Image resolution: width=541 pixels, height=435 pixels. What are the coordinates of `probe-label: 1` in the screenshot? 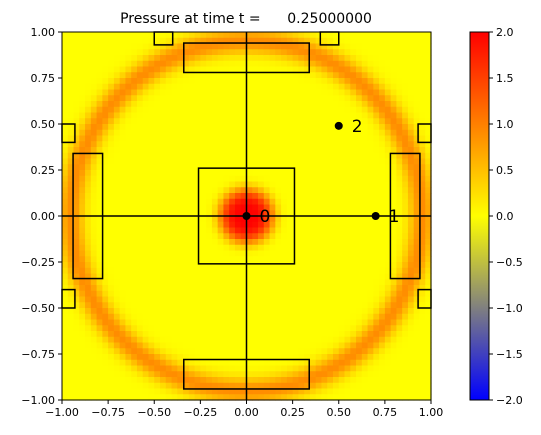 It's located at (394, 217).